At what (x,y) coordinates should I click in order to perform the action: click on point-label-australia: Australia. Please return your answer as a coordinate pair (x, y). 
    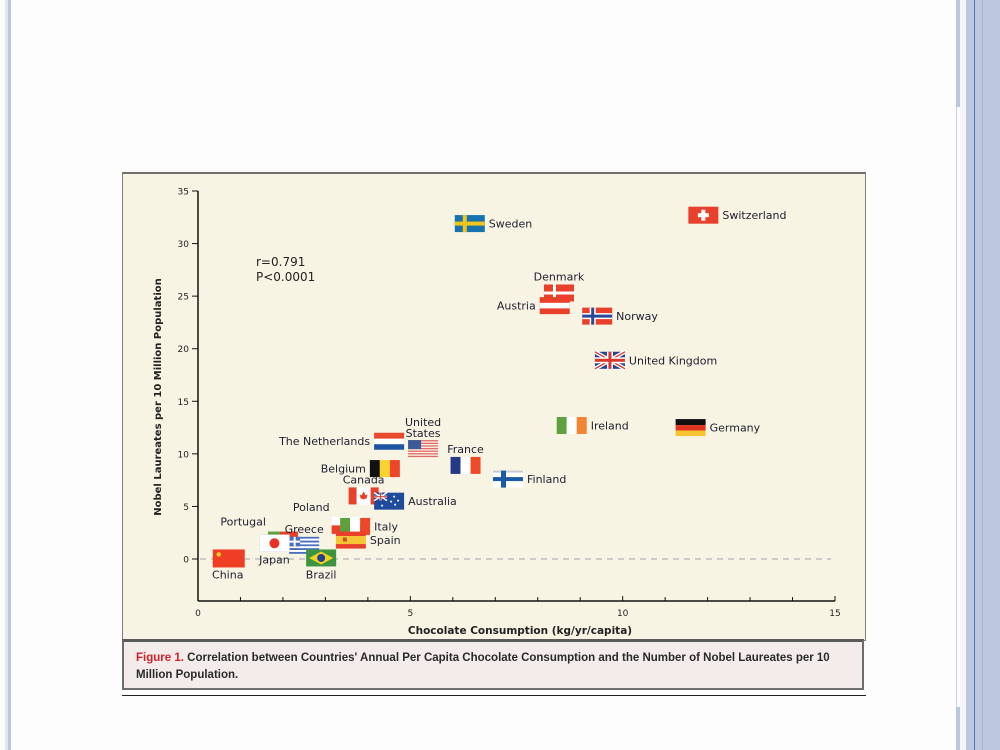
    Looking at the image, I should click on (432, 501).